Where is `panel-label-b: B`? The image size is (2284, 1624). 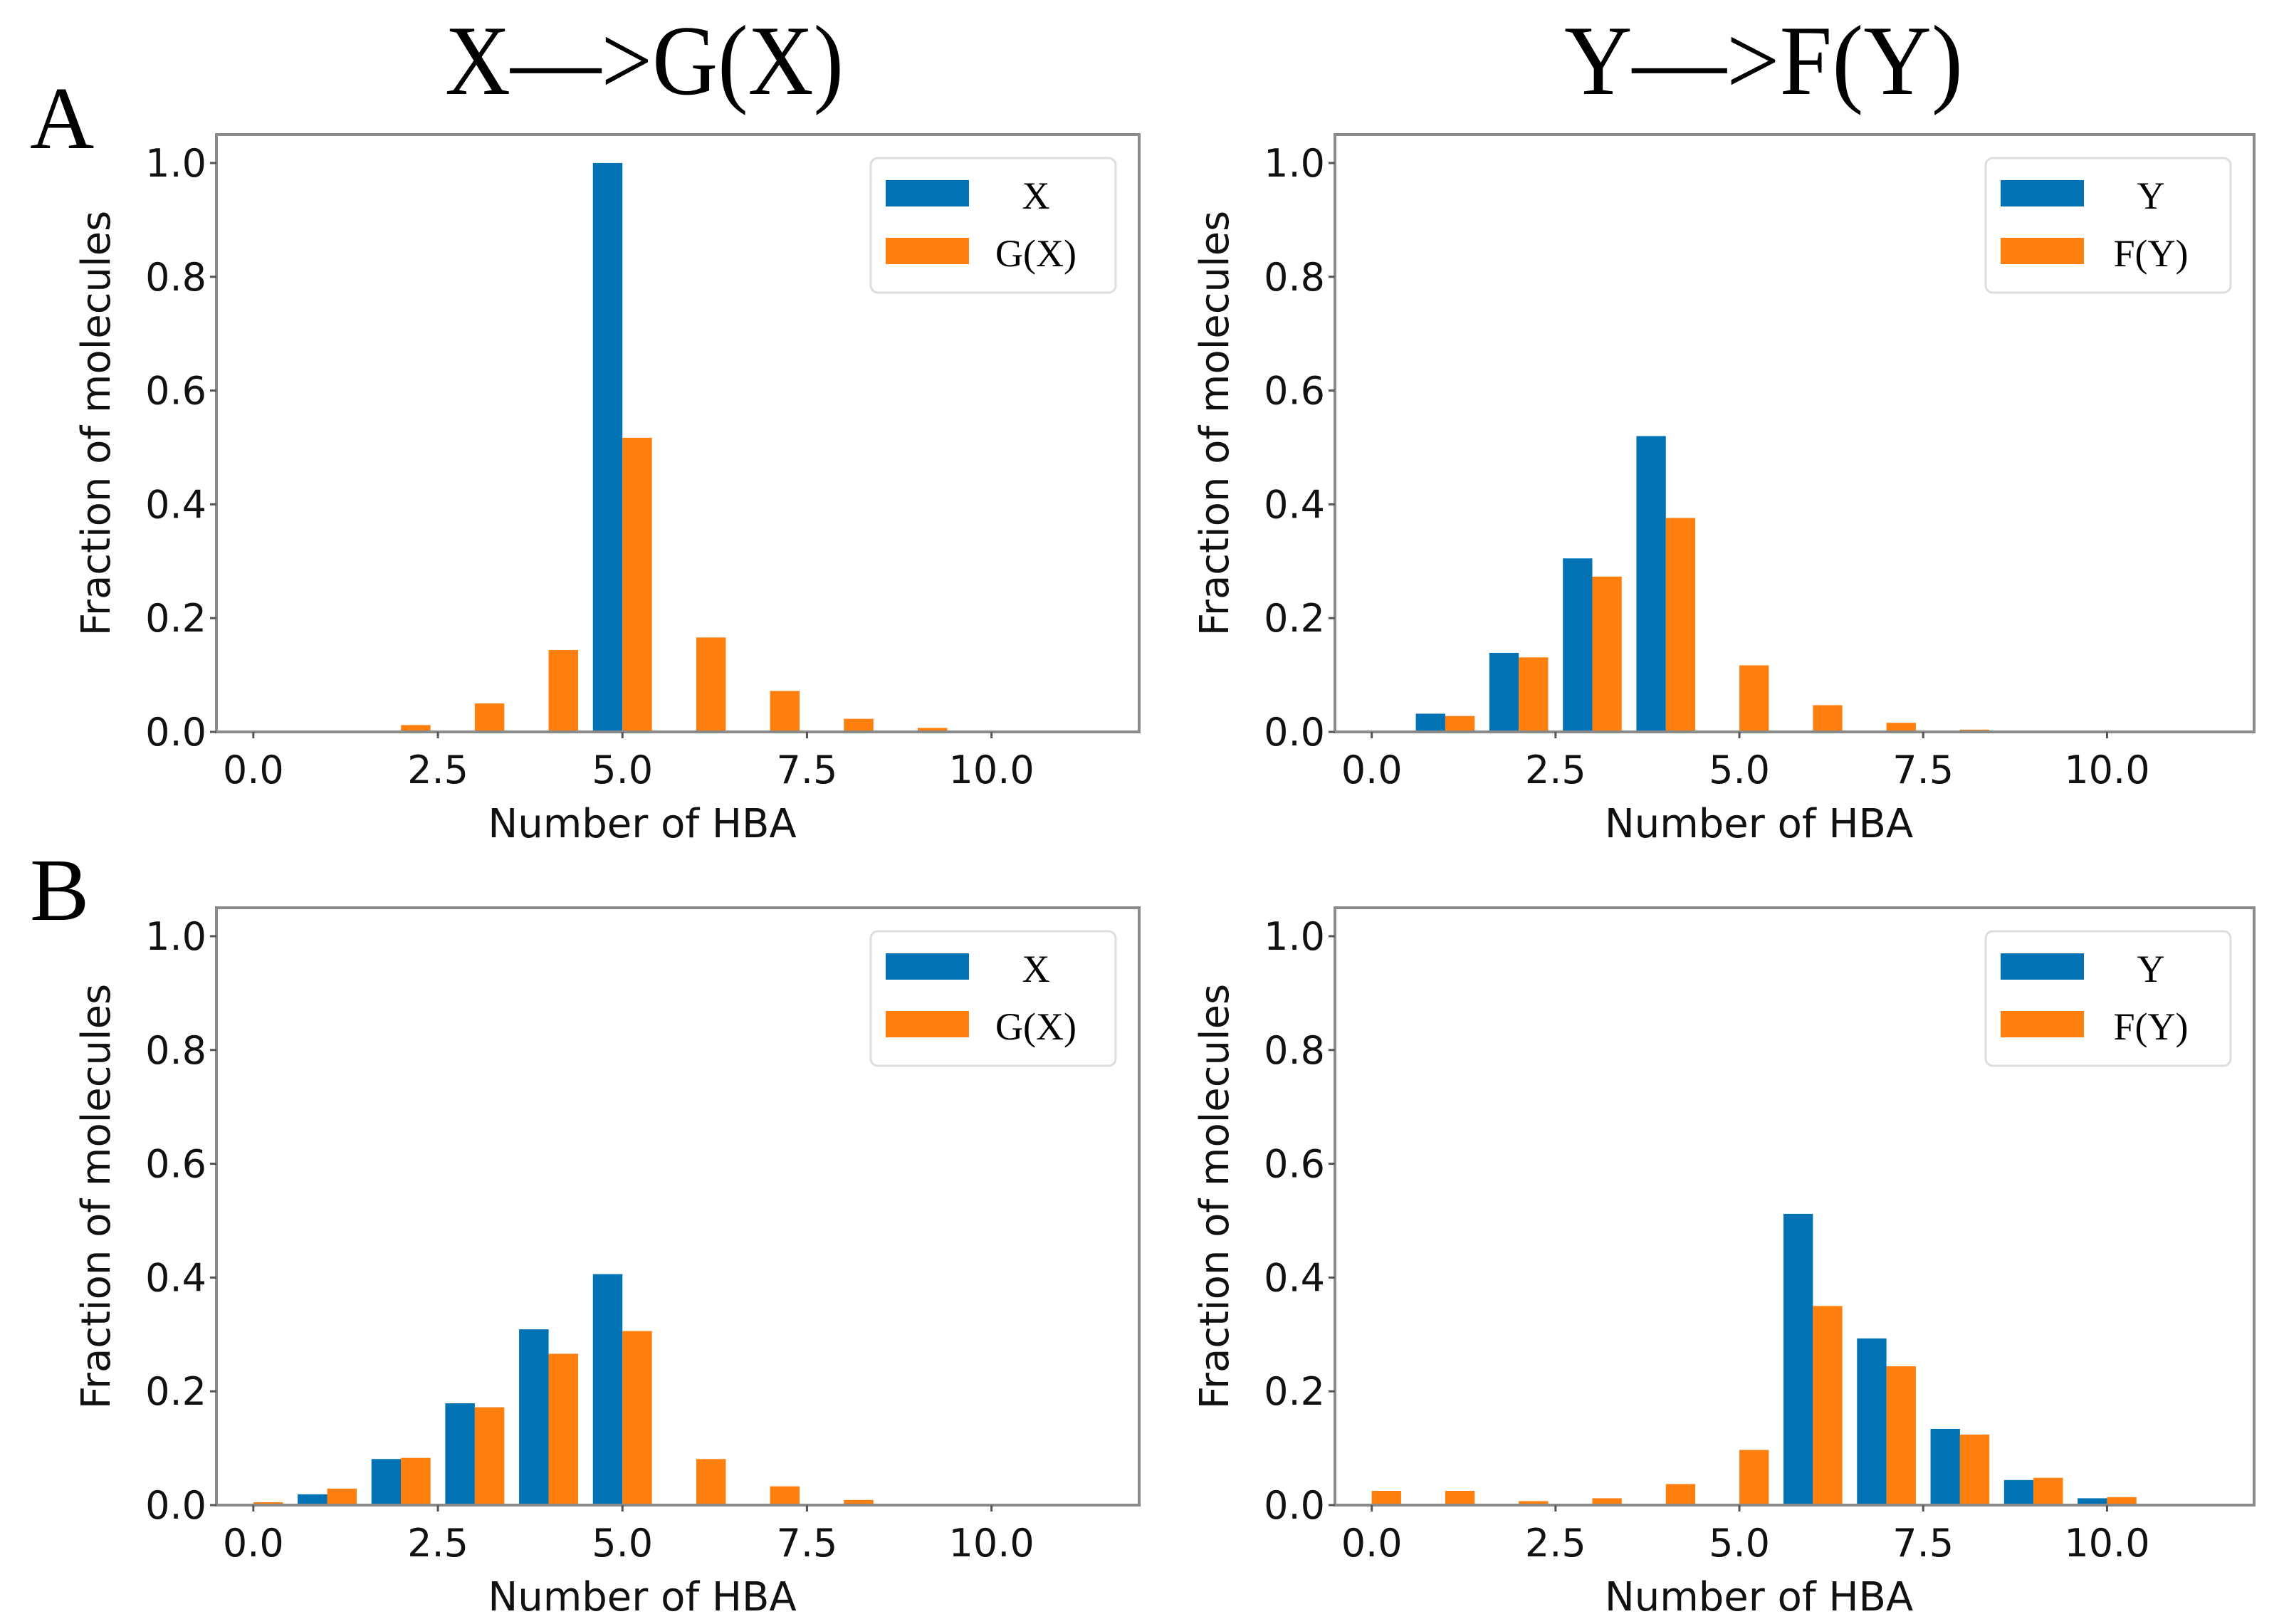
panel-label-b: B is located at coordinates (59, 891).